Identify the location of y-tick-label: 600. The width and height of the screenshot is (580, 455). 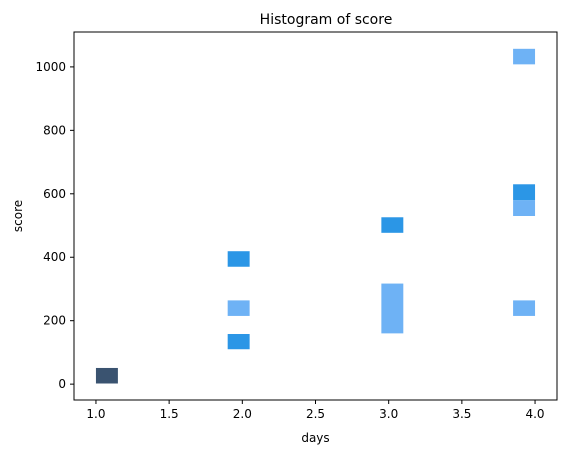
(54, 194).